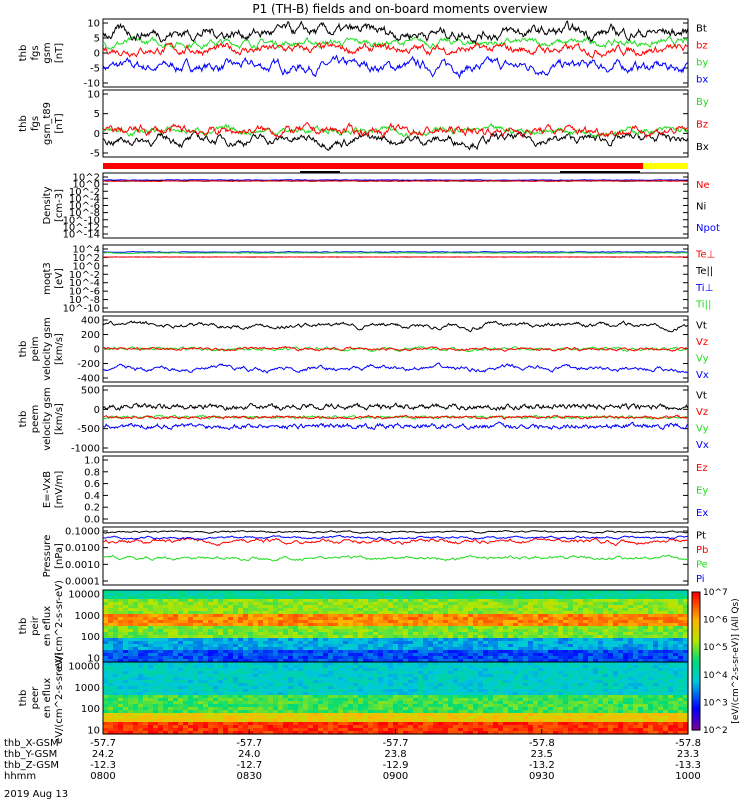 This screenshot has width=750, height=800. What do you see at coordinates (90, 321) in the screenshot?
I see `y-tick-label: 400` at bounding box center [90, 321].